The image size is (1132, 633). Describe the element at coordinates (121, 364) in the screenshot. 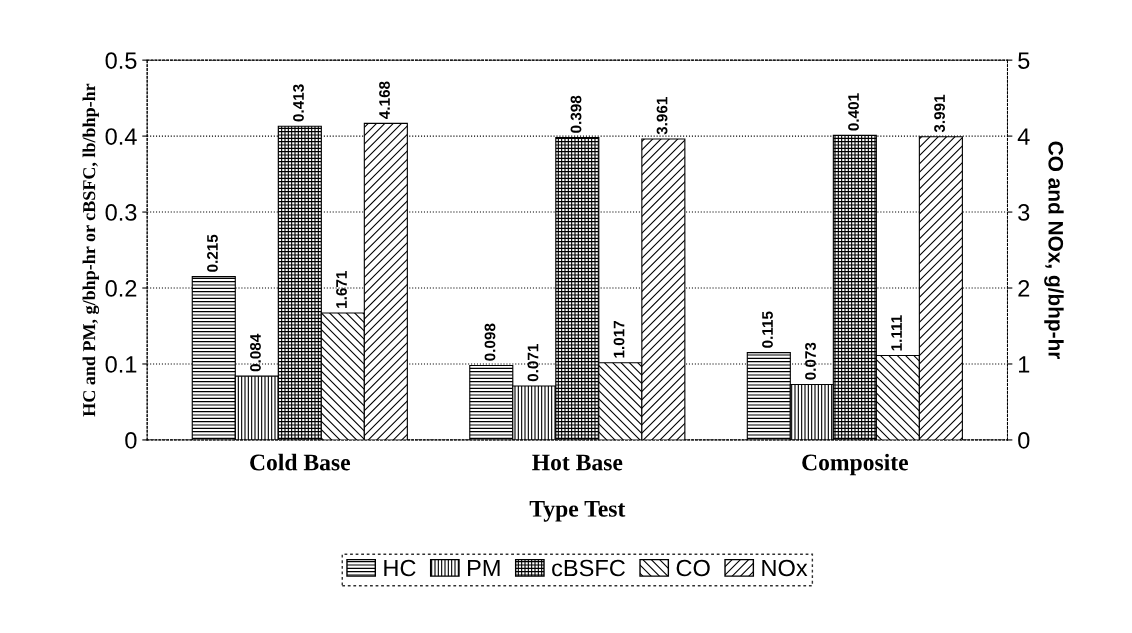

I see `y-tick-label: 0.1` at that location.